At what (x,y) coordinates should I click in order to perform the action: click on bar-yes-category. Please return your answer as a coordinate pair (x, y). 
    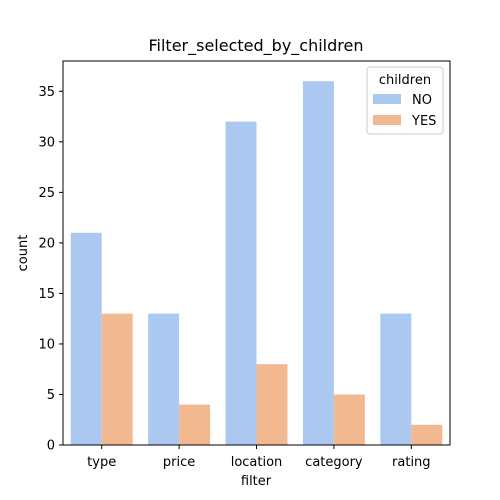
    Looking at the image, I should click on (349, 419).